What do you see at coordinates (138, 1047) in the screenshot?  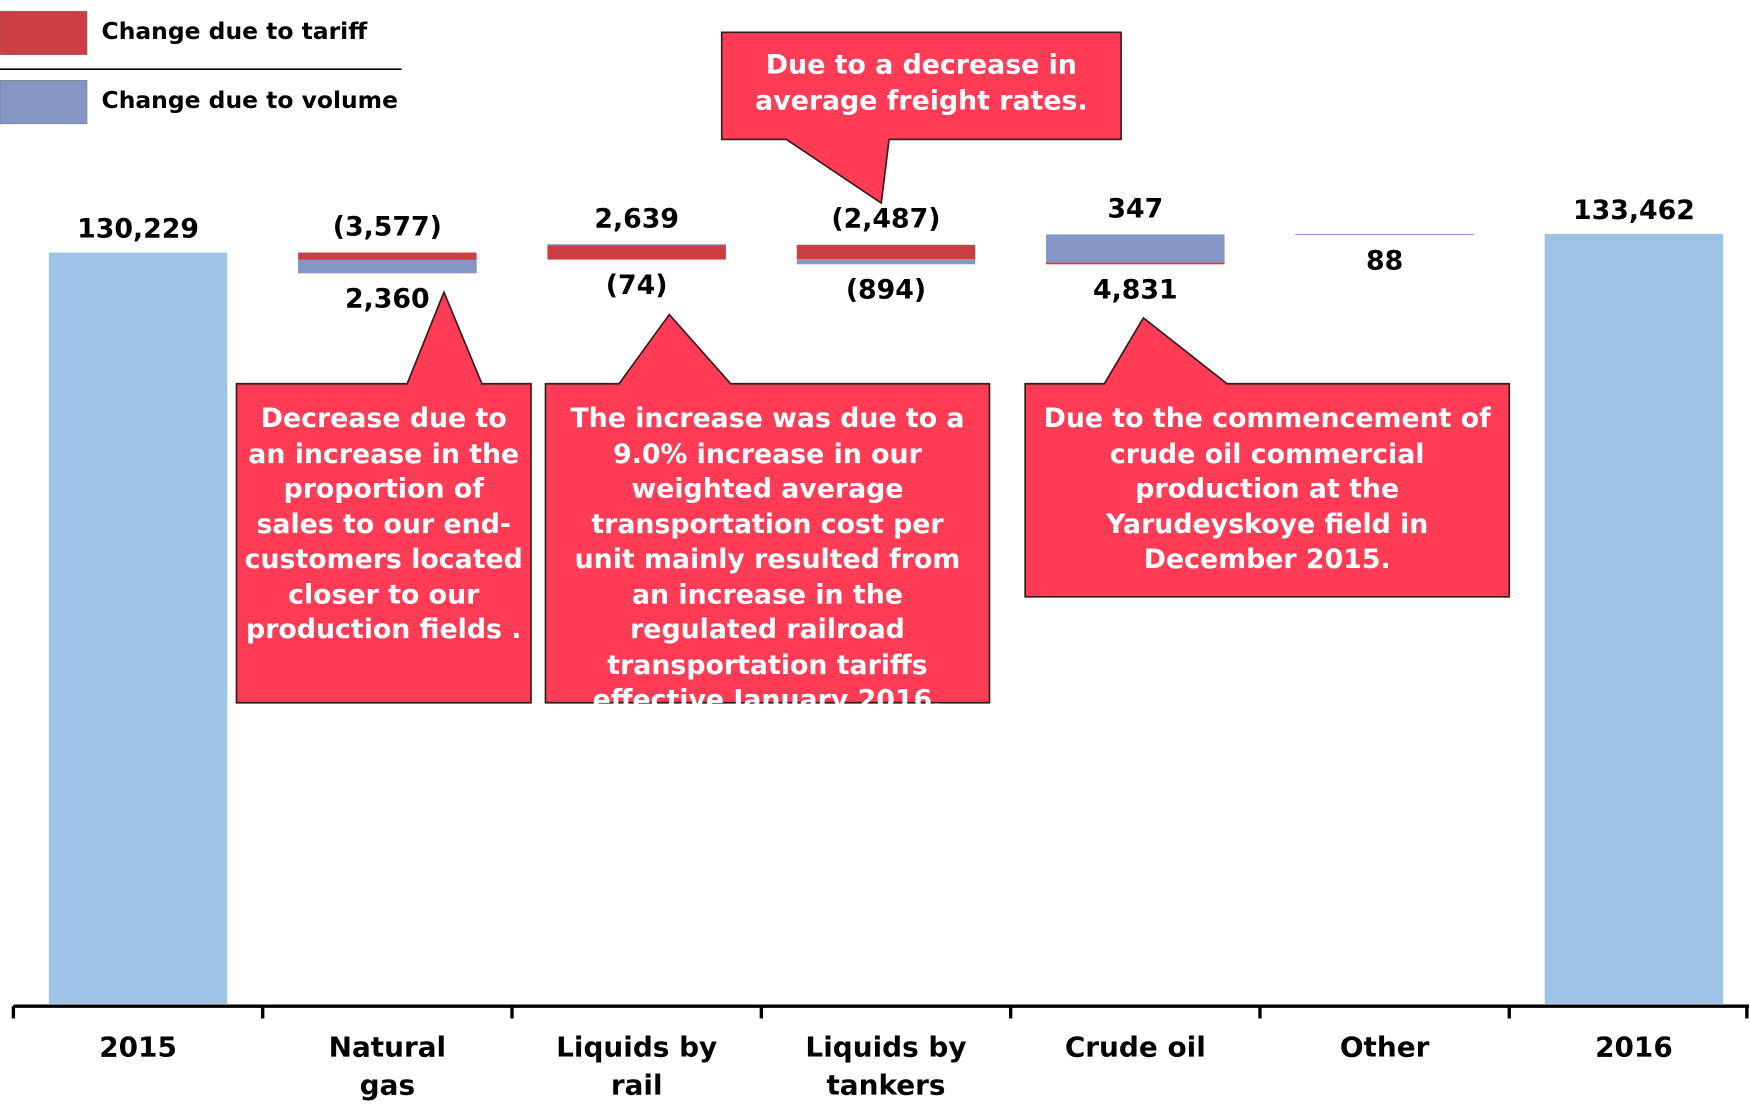 I see `x-tick-label: 2015` at bounding box center [138, 1047].